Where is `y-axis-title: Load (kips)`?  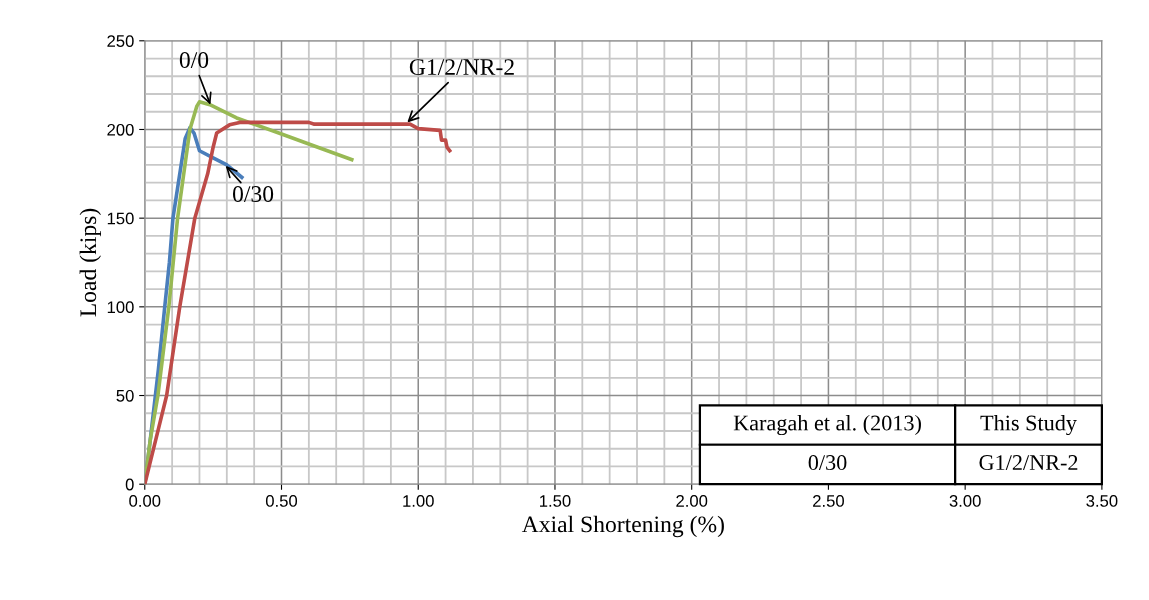 y-axis-title: Load (kips) is located at coordinates (90, 262).